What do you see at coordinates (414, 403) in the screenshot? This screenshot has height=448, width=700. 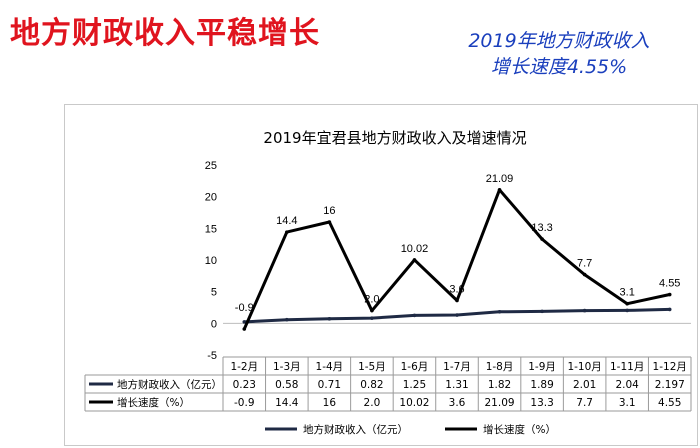 I see `table-cell: 10.02` at bounding box center [414, 403].